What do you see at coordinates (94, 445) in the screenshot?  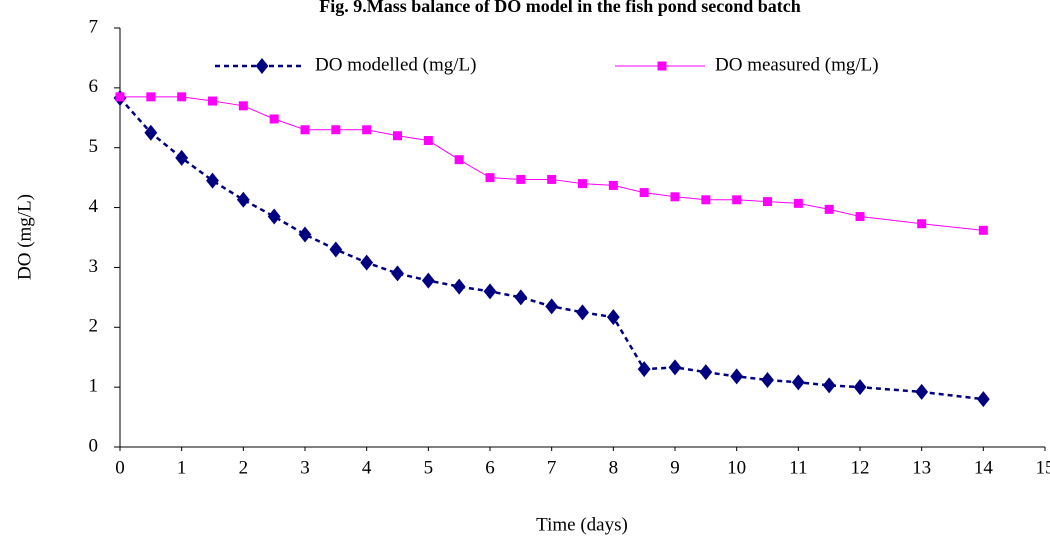 I see `y-tick-label: 0` at bounding box center [94, 445].